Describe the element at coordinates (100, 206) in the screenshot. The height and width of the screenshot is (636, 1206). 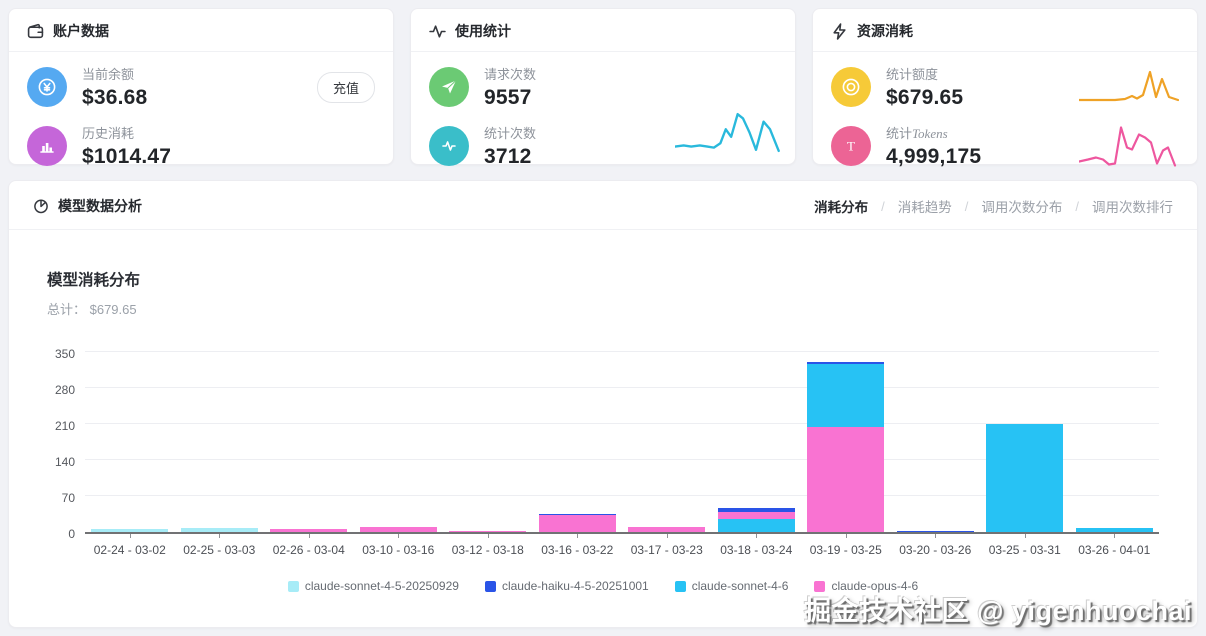
I see `analysis-panel-title: 模型数据分析` at that location.